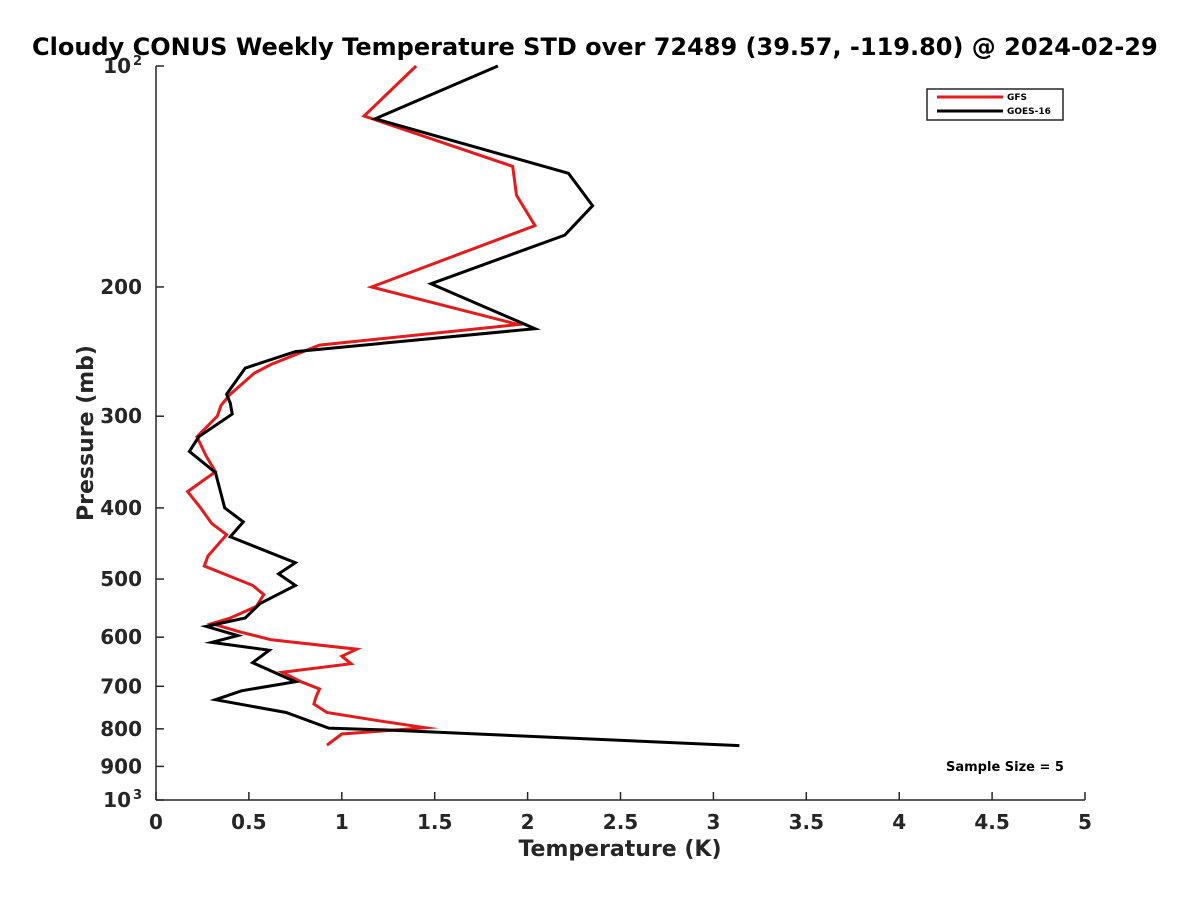 Image resolution: width=1200 pixels, height=900 pixels. Describe the element at coordinates (1029, 112) in the screenshot. I see `legend-label: GOES-16` at that location.